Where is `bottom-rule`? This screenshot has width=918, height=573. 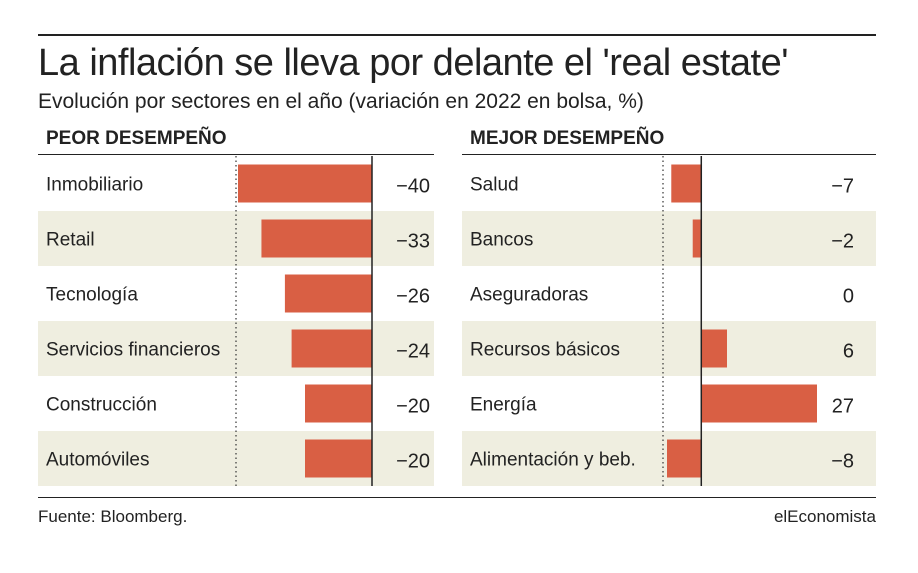
bottom-rule is located at coordinates (457, 497).